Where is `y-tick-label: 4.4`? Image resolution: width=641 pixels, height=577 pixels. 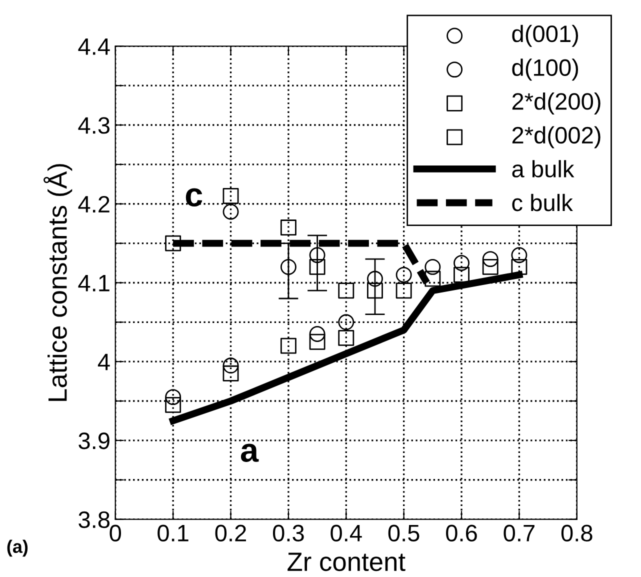 y-tick-label: 4.4 is located at coordinates (94, 46).